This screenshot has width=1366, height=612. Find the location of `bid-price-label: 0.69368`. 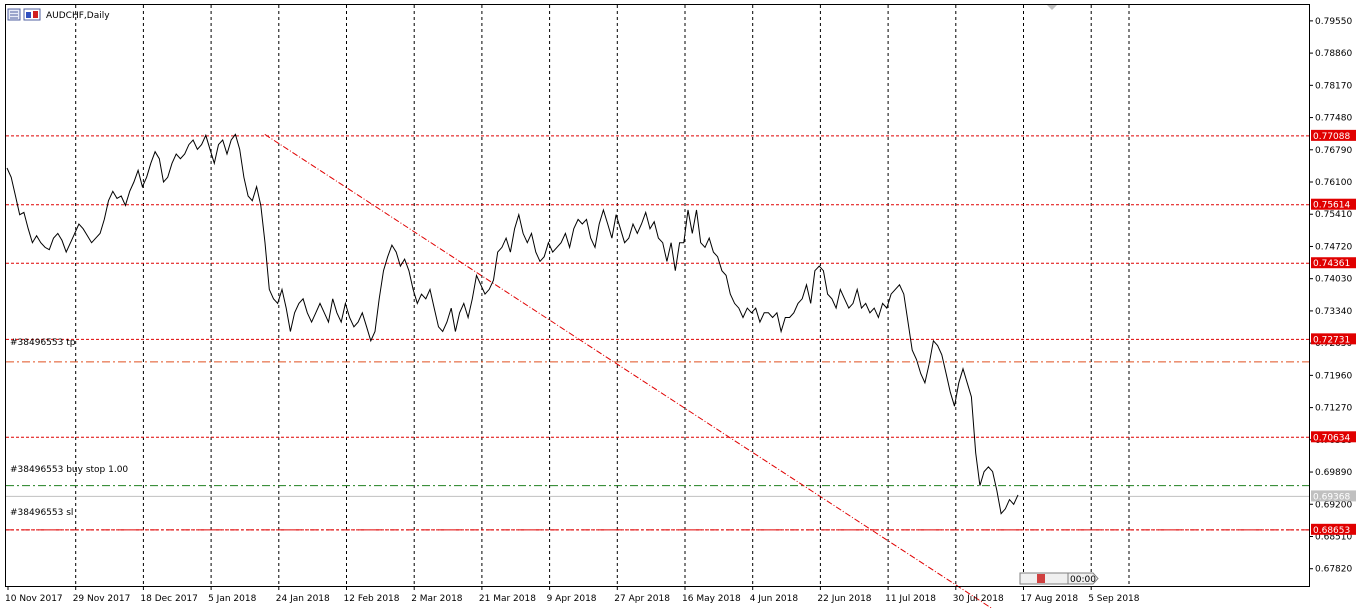

bid-price-label: 0.69368 is located at coordinates (1331, 497).